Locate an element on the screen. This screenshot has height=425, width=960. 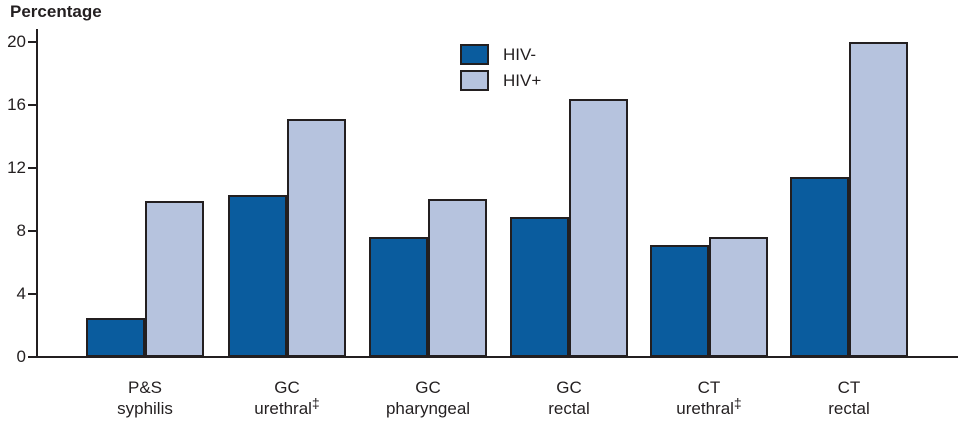
y-tick-label: 0 is located at coordinates (21, 356).